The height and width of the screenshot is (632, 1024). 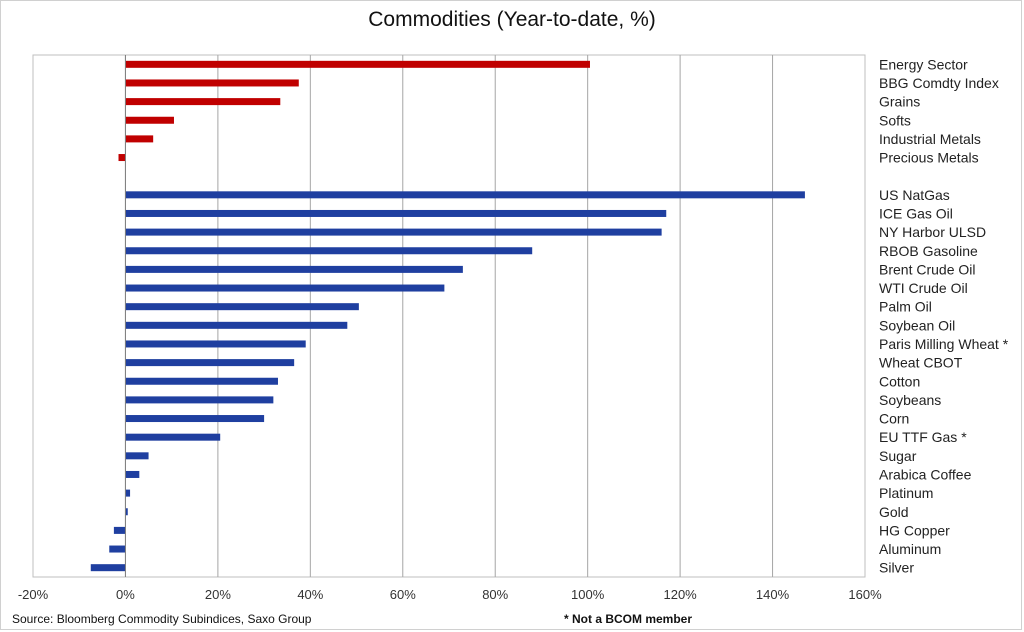 I want to click on footnote: * Not a BCOM member, so click(x=628, y=619).